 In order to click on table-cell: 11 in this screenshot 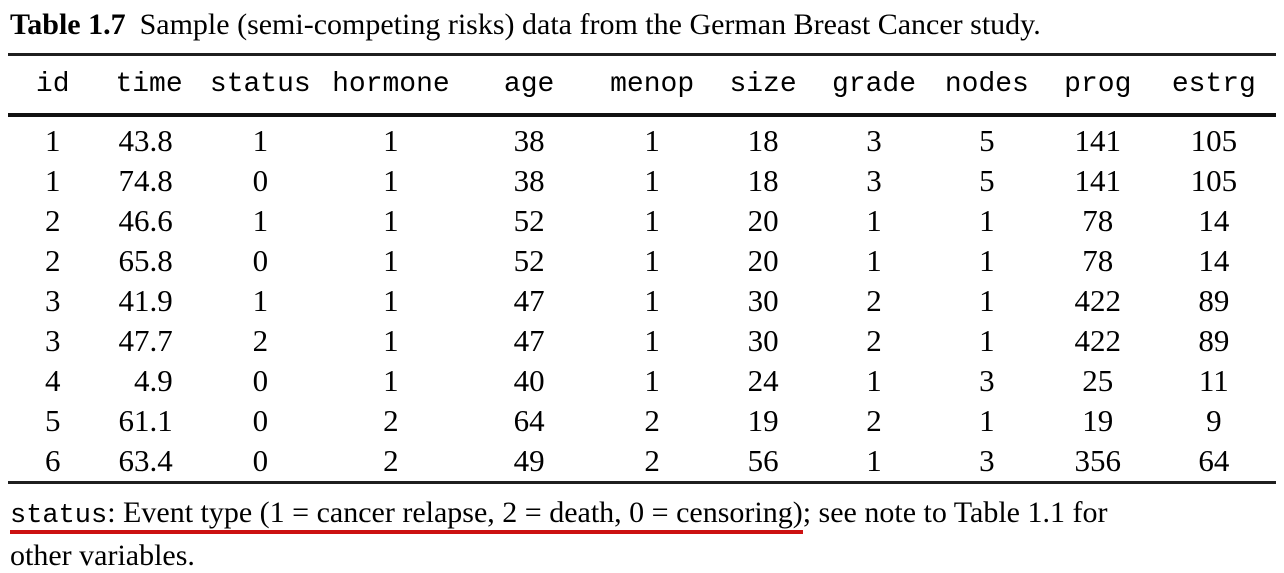, I will do `click(1213, 380)`.